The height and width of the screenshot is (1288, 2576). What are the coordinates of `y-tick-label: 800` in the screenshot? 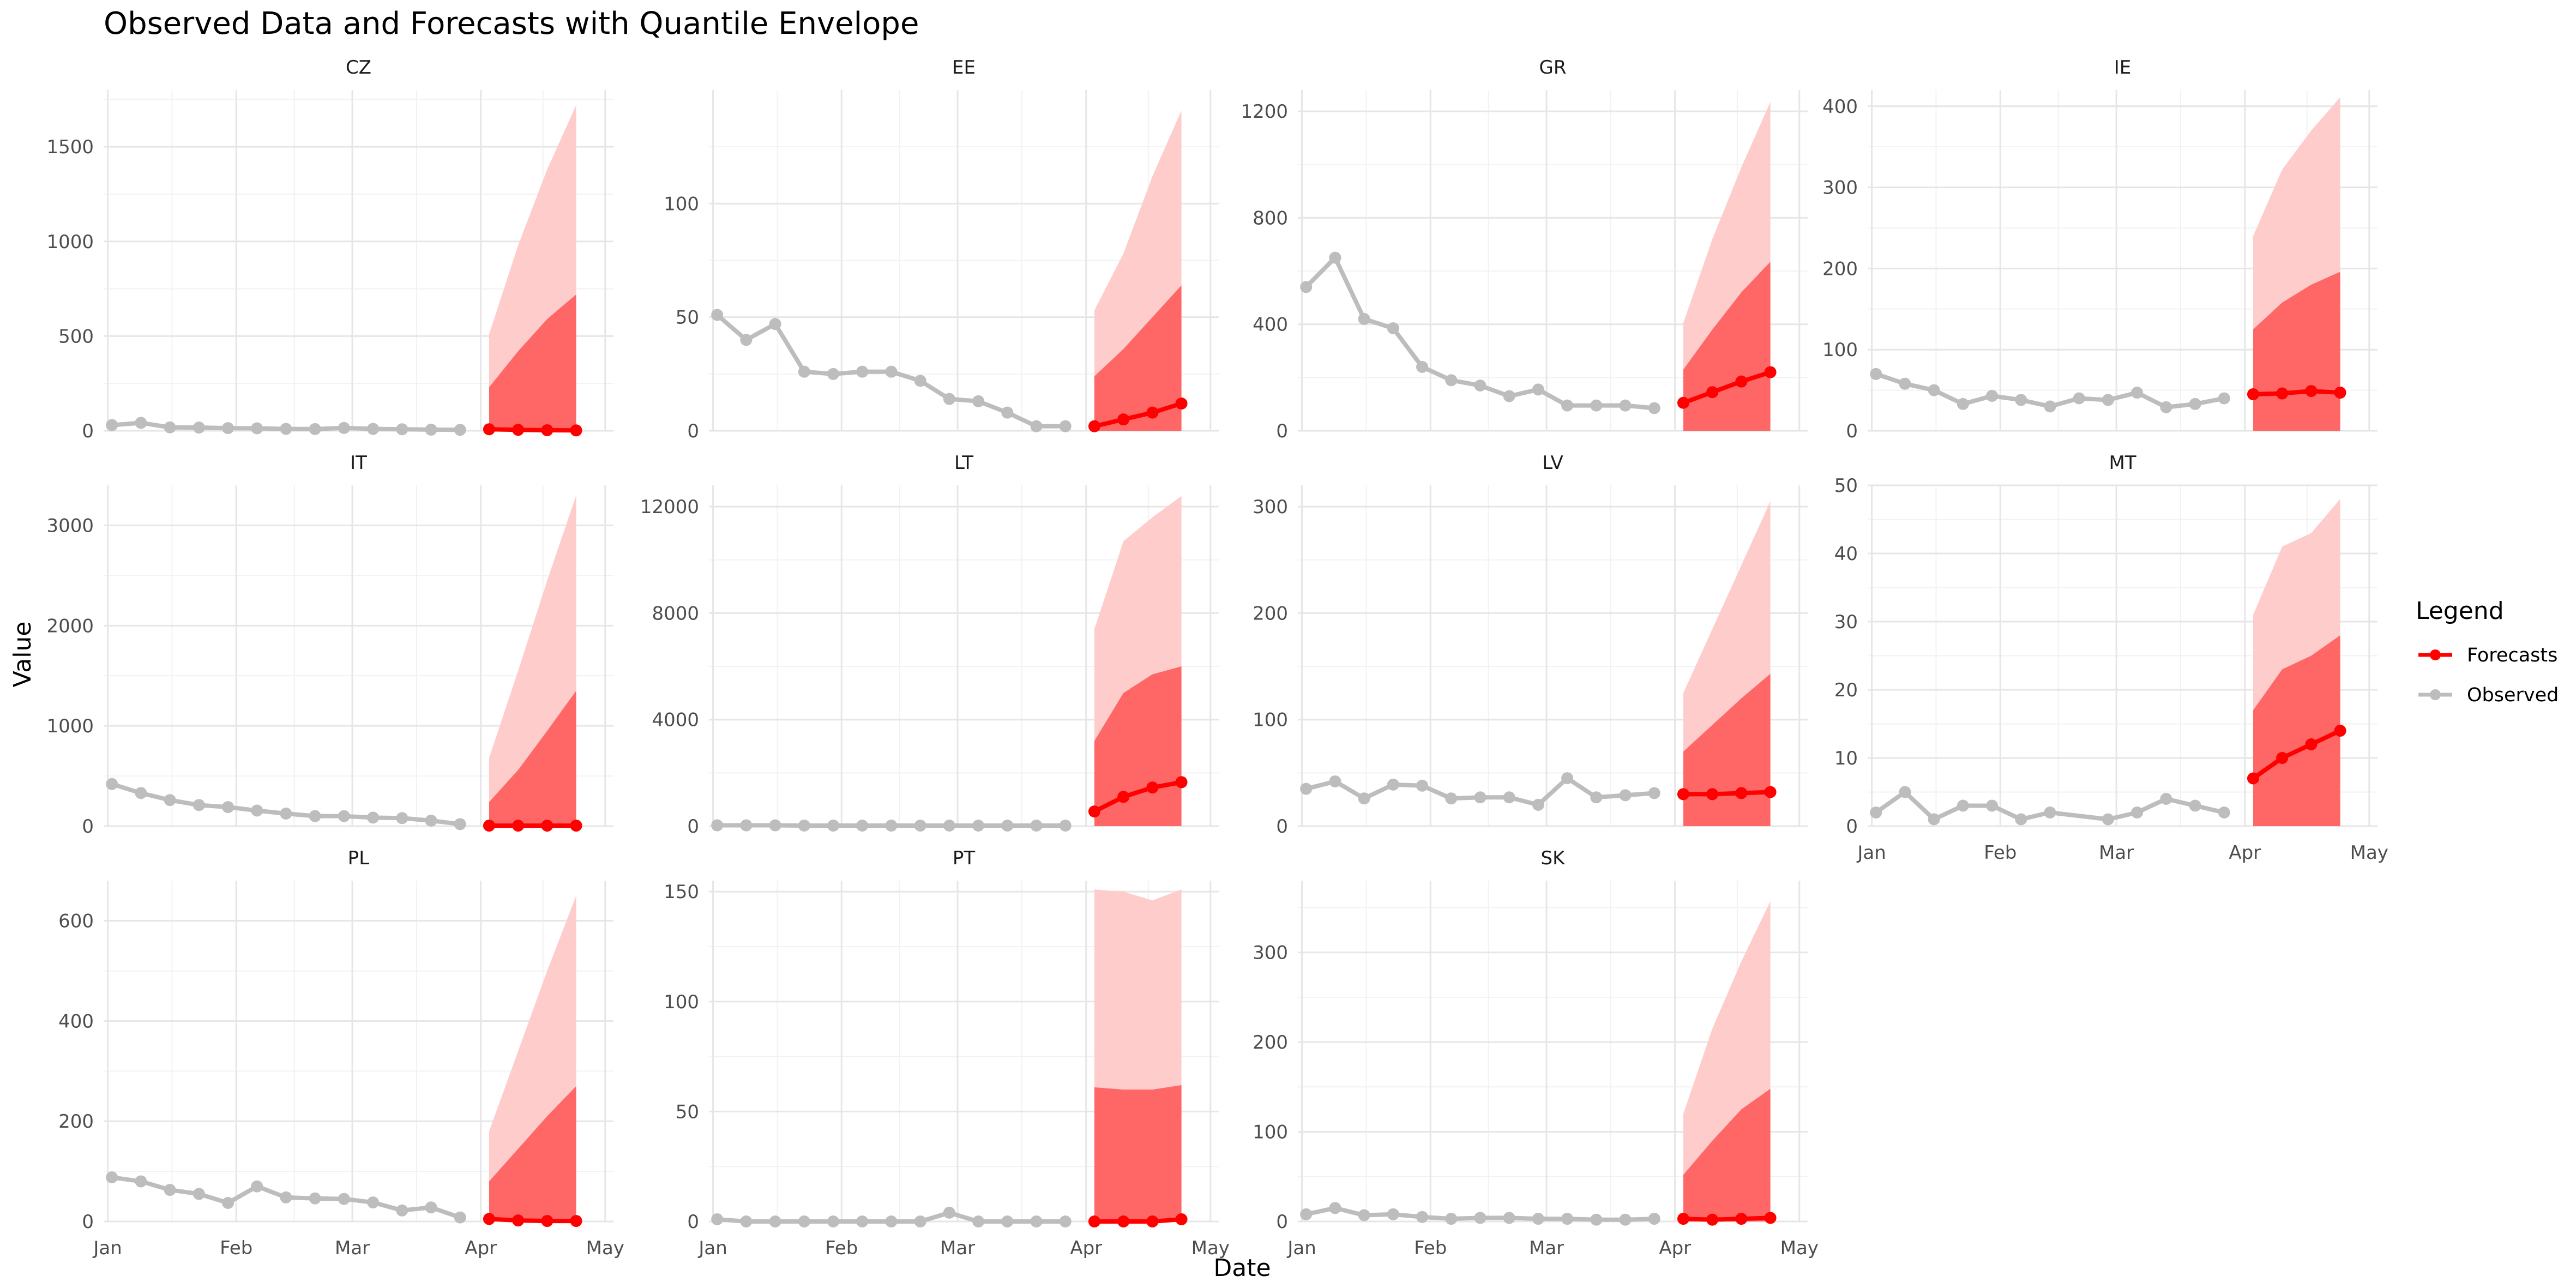 It's located at (1270, 218).